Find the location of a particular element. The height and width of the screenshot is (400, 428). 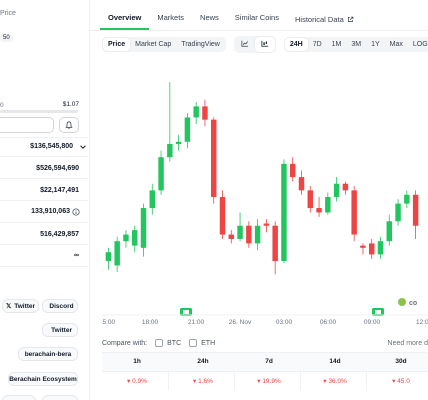

tab-news: News is located at coordinates (209, 17).